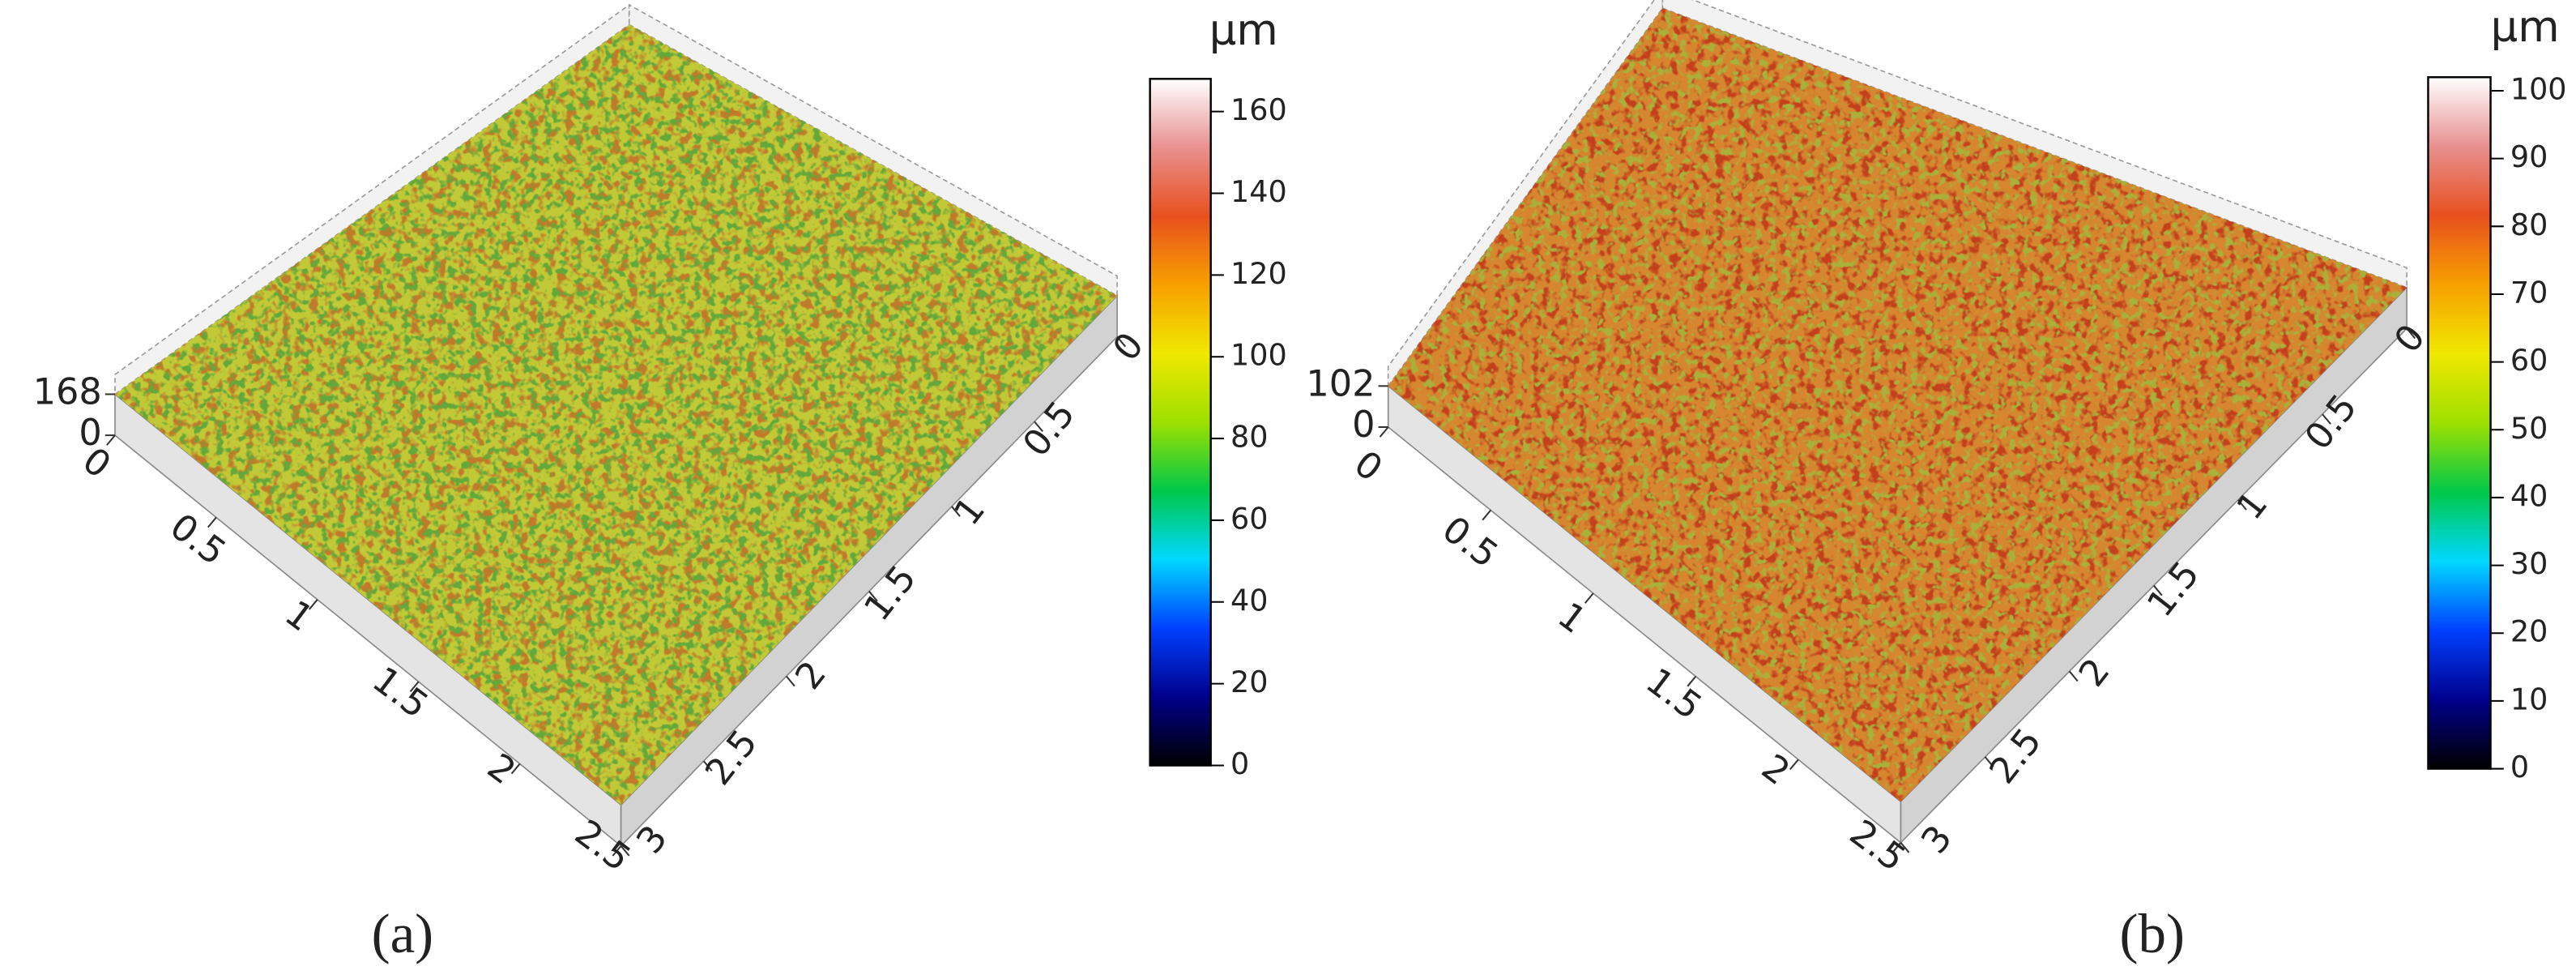  Describe the element at coordinates (1259, 191) in the screenshot. I see `colorbar-tick-label: 140` at that location.